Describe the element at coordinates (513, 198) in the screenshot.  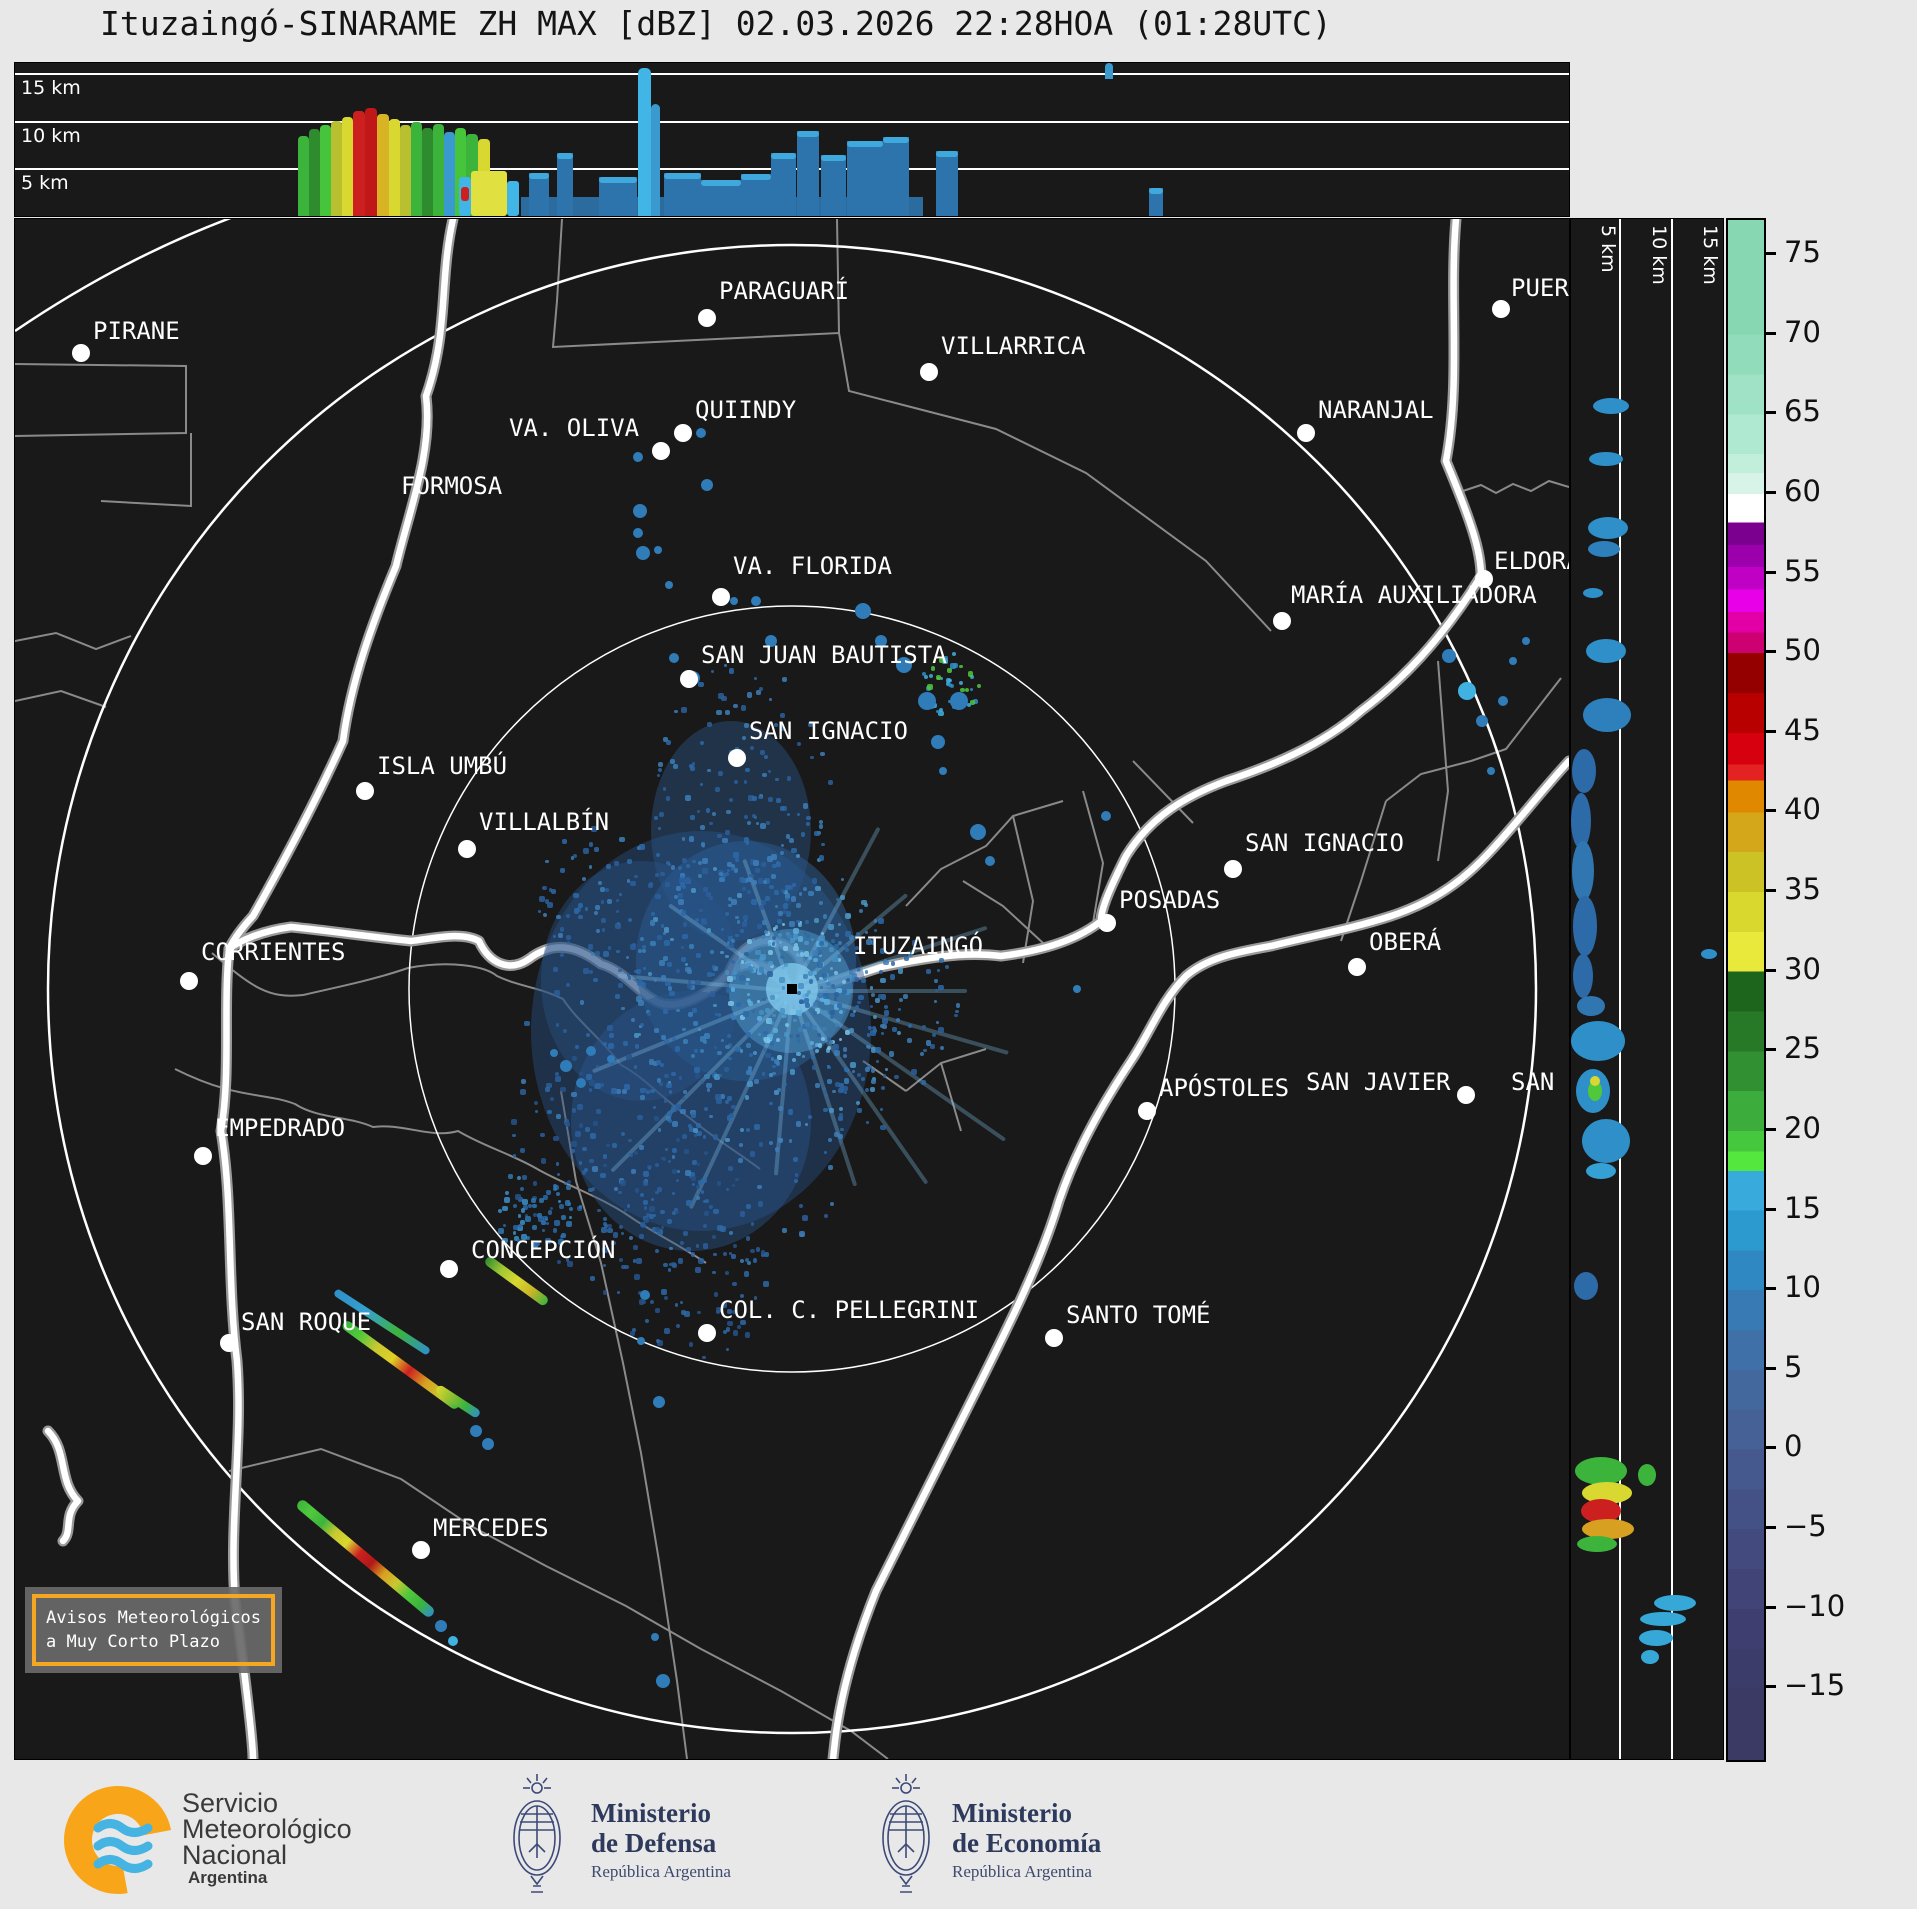
I see `echo-extra` at that location.